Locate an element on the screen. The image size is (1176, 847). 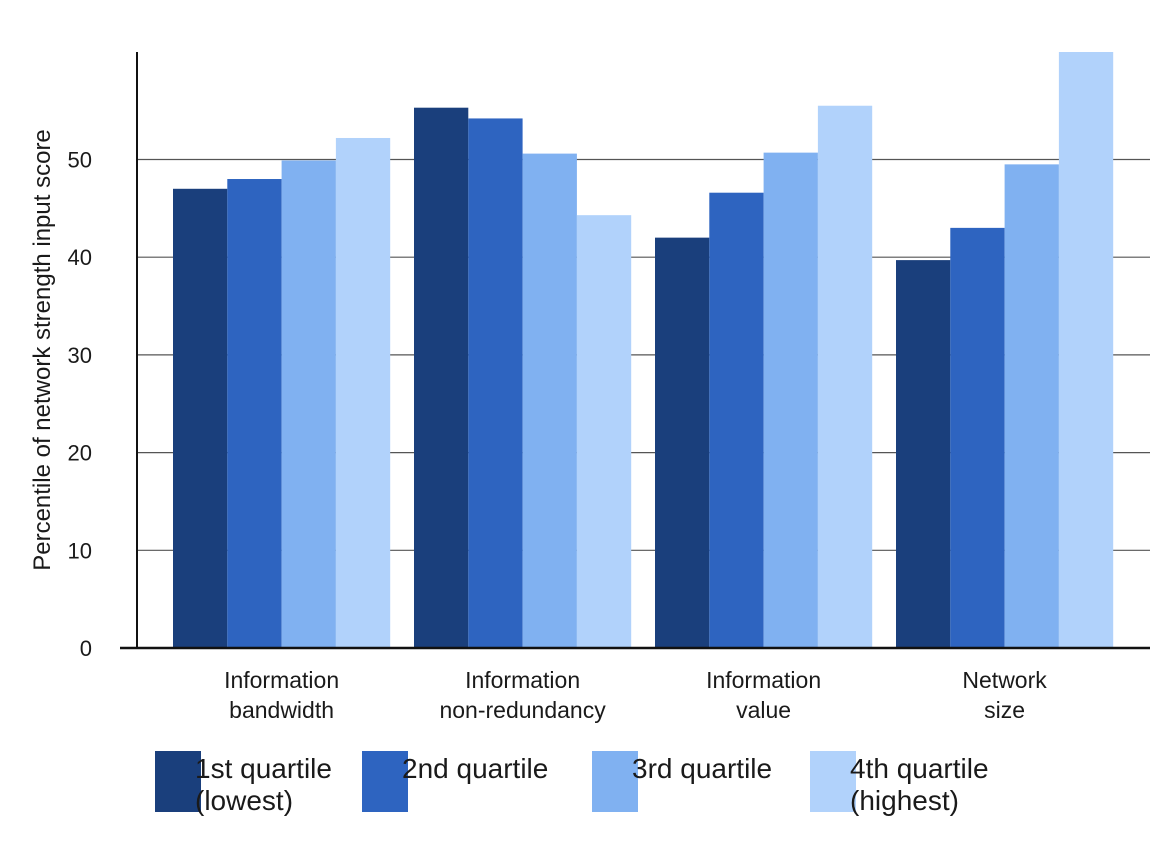
y-tick-labels: 0 10 20 30 40 50 is located at coordinates (80, 404).